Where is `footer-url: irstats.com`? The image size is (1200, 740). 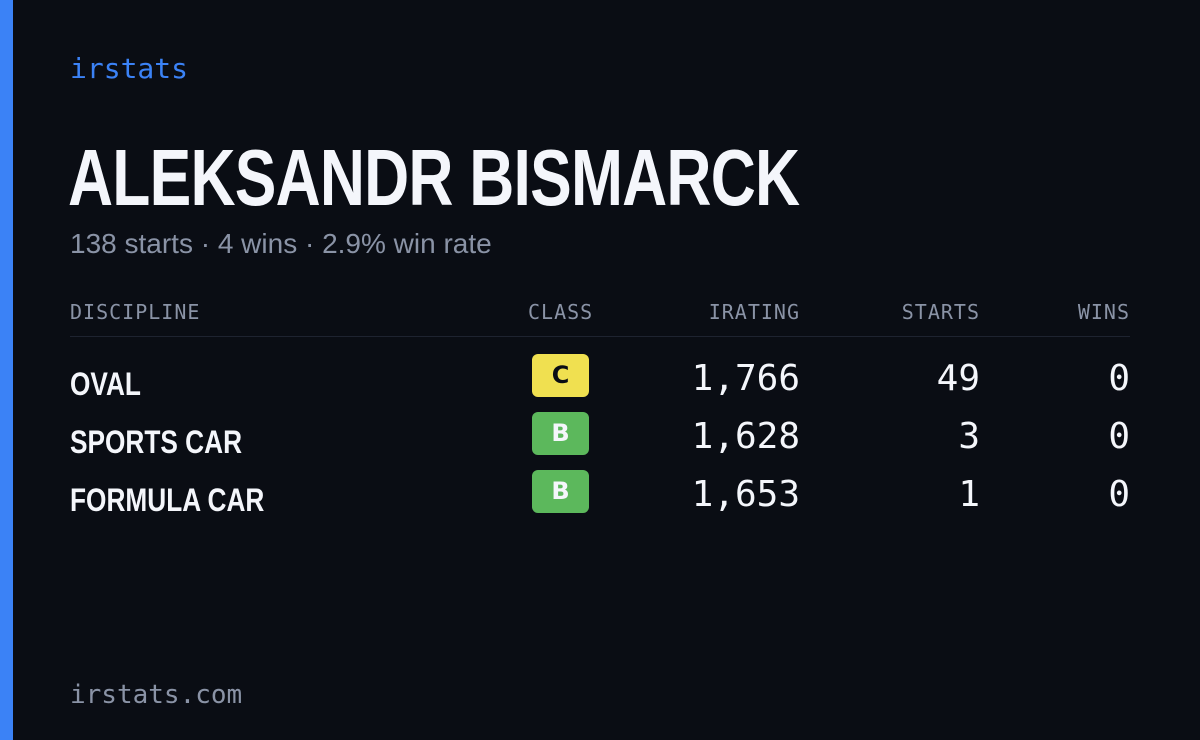
footer-url: irstats.com is located at coordinates (156, 695).